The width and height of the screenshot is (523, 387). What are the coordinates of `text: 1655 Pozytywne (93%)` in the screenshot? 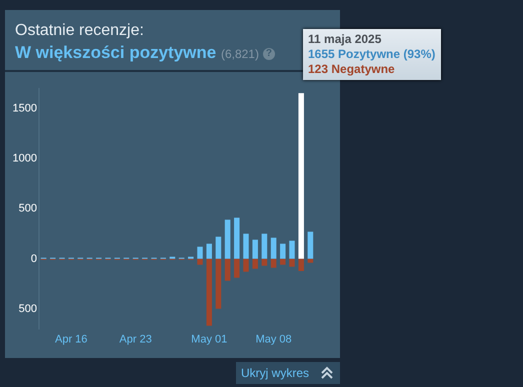 It's located at (372, 54).